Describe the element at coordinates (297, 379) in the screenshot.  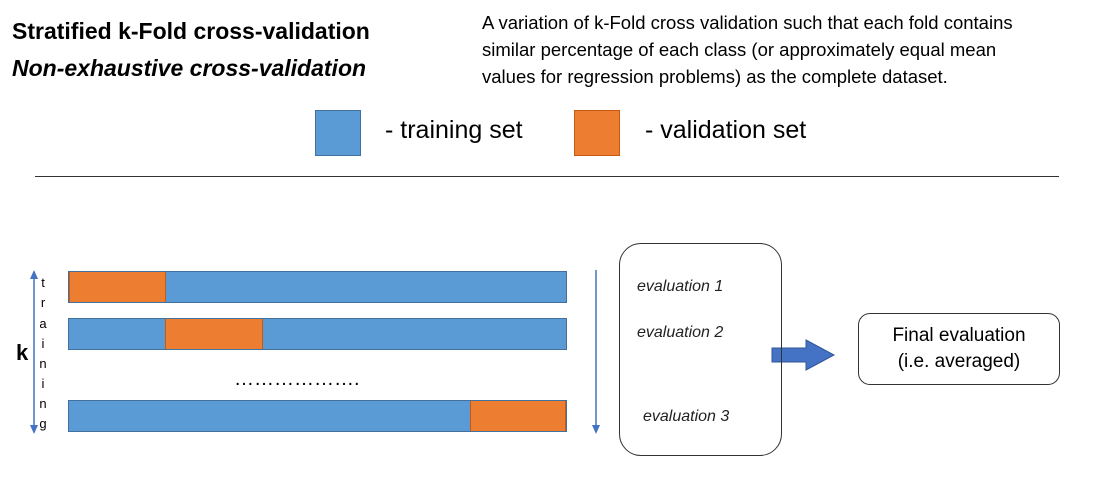
I see `ellipsis: ……………….` at that location.